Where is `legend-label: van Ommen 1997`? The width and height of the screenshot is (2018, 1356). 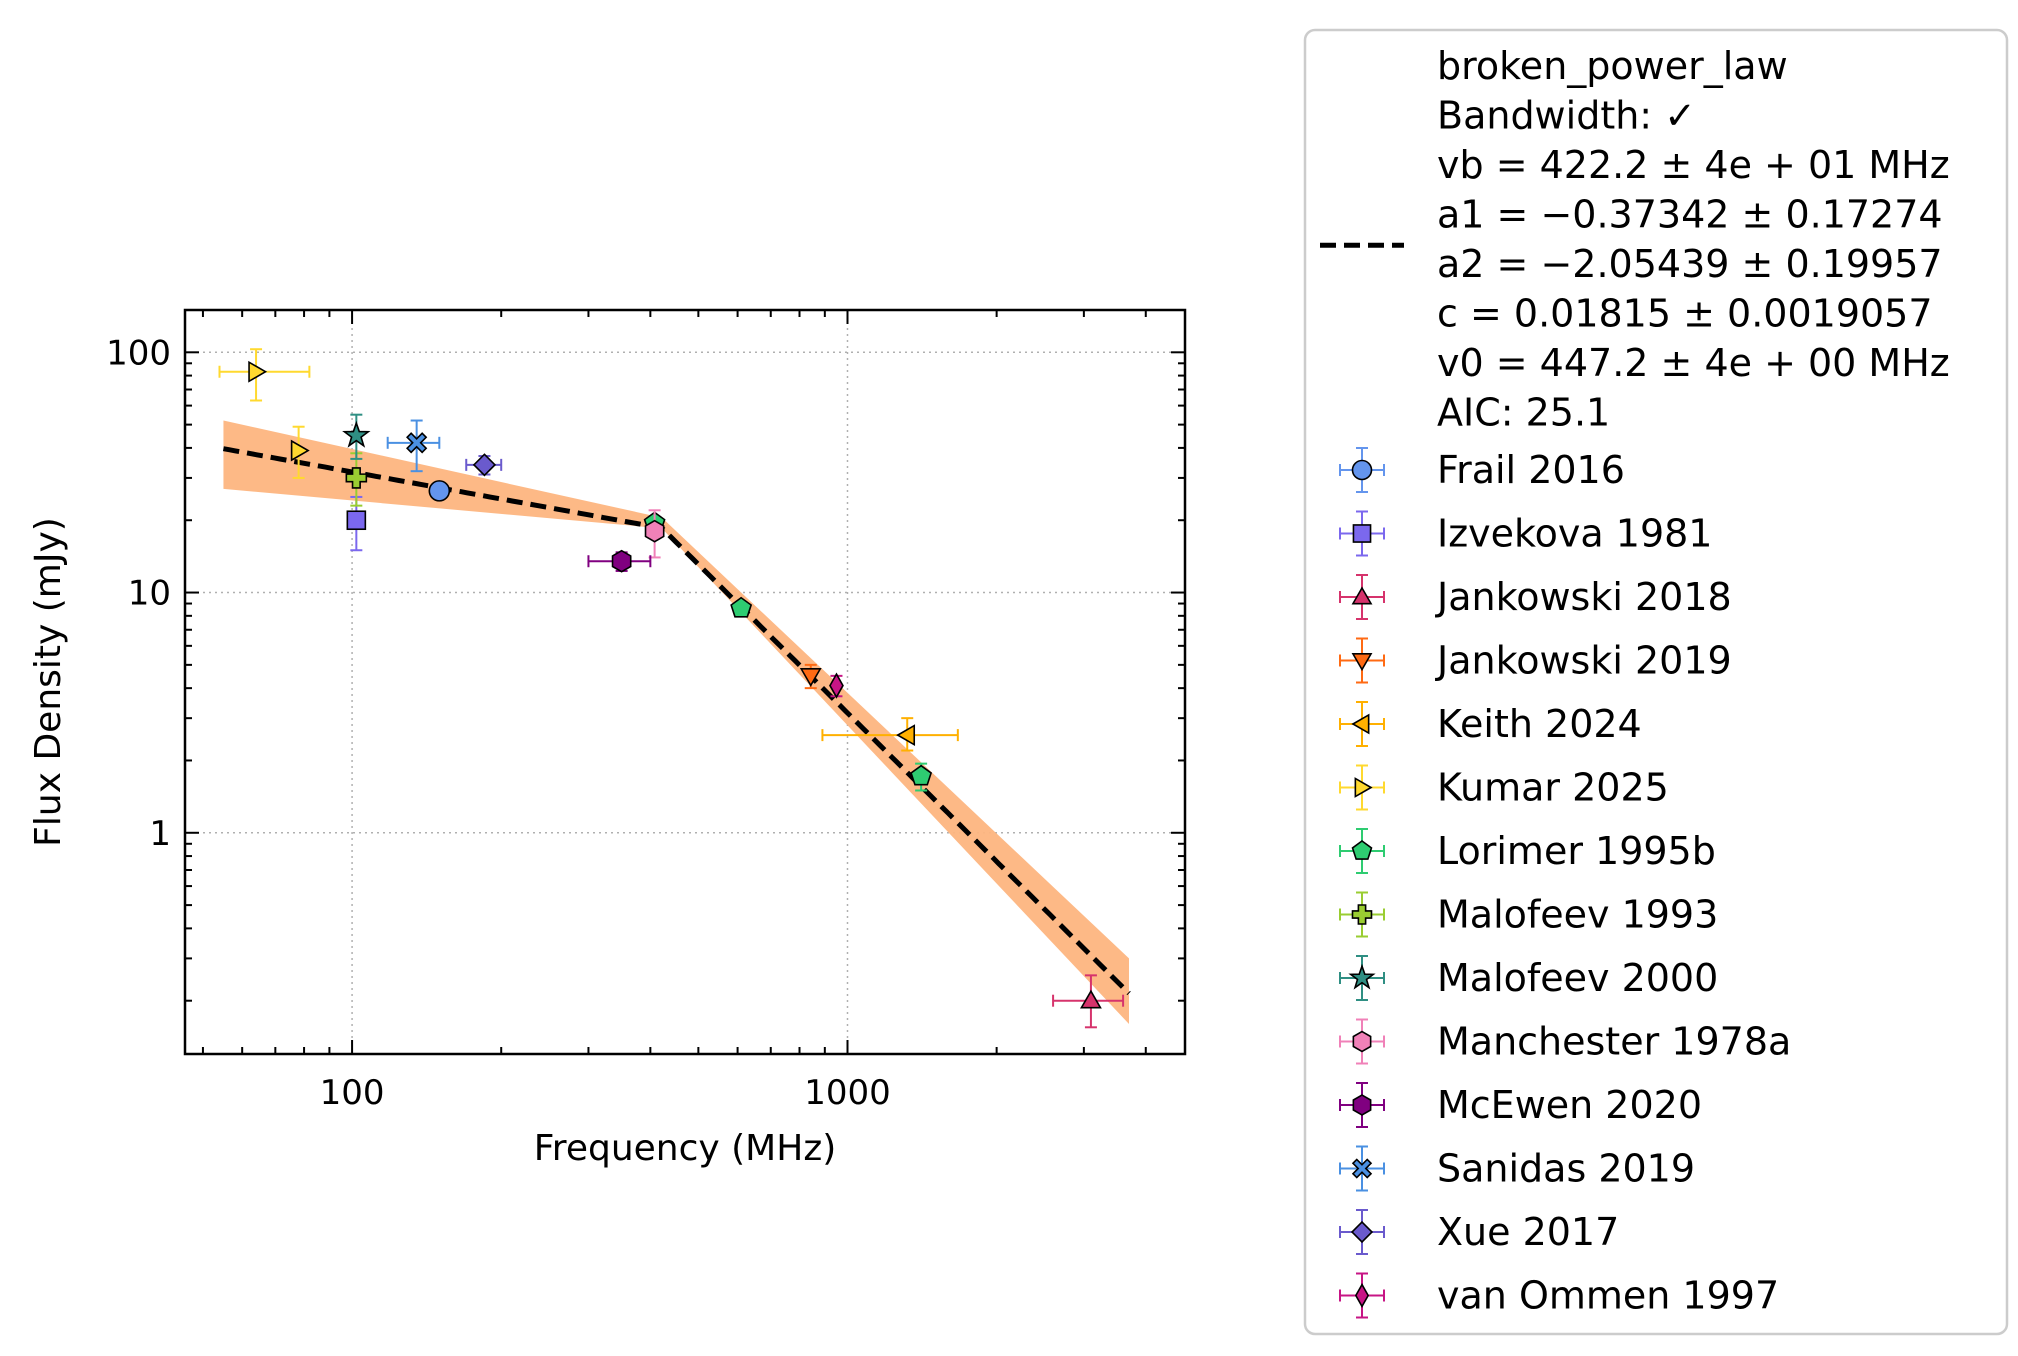 legend-label: van Ommen 1997 is located at coordinates (1608, 1296).